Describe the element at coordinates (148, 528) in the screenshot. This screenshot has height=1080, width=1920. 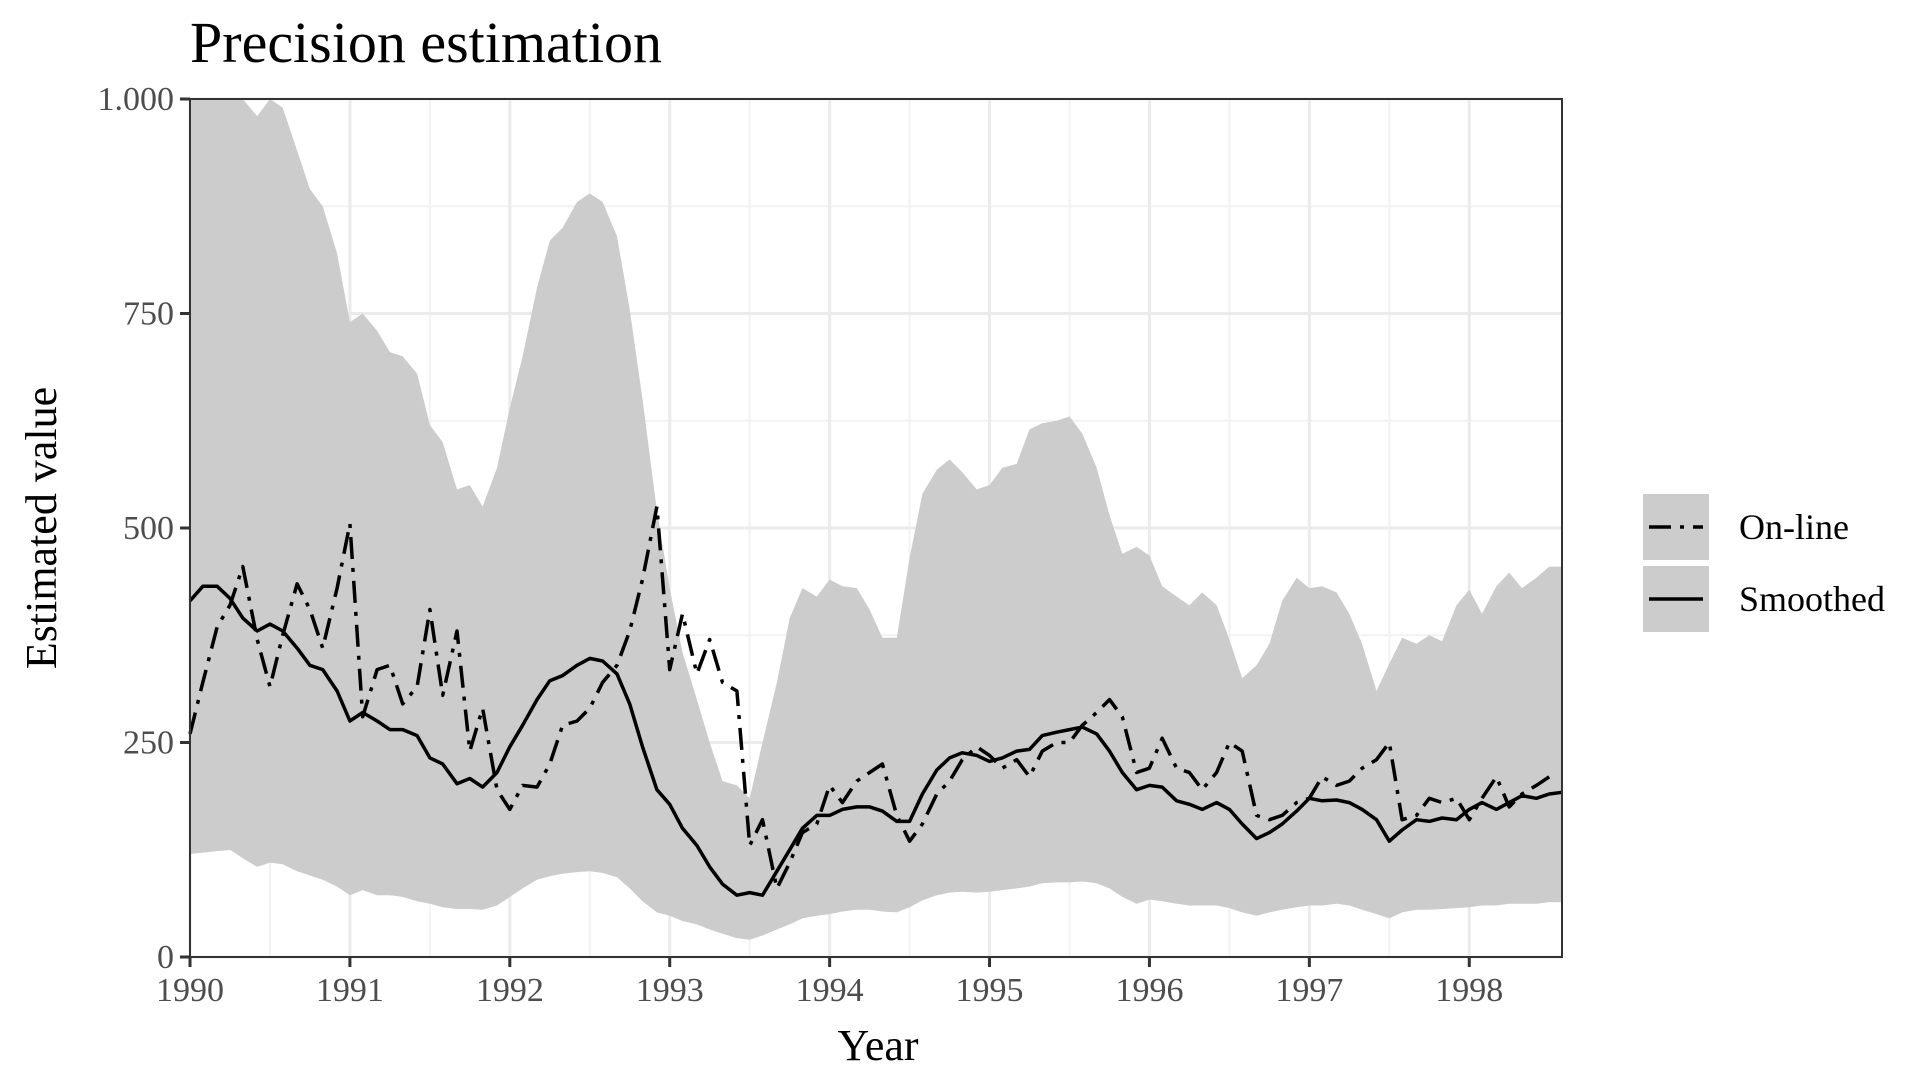
I see `y-tick-label: 500` at that location.